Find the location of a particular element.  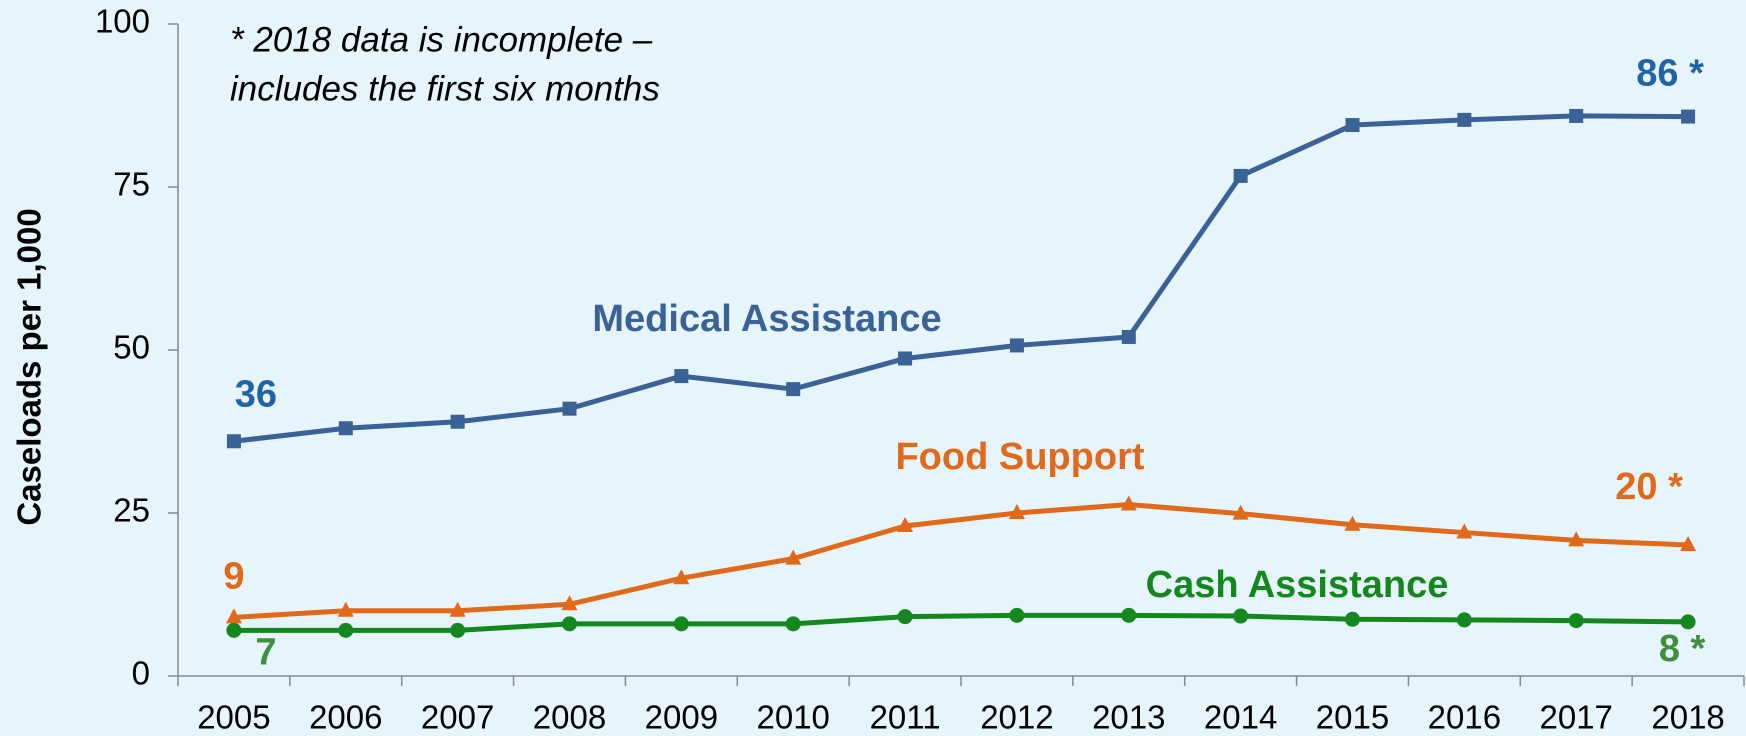

data-label: 9 is located at coordinates (233, 576).